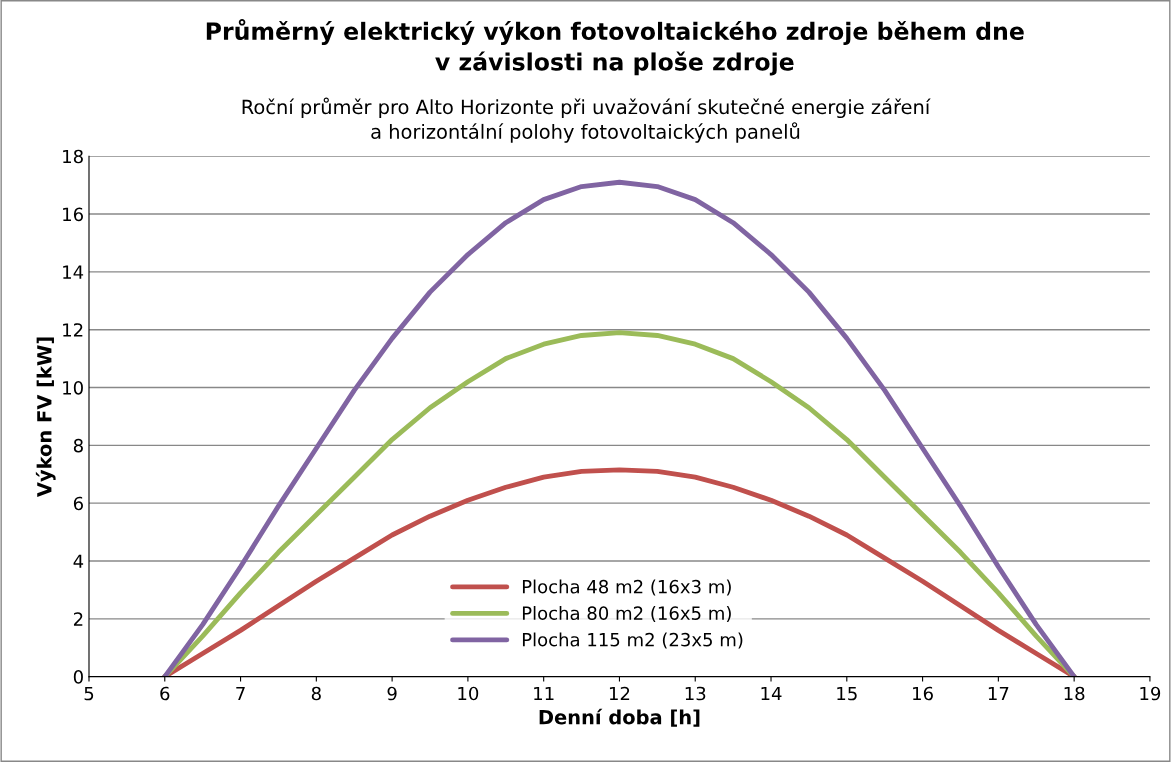  Describe the element at coordinates (771, 693) in the screenshot. I see `x-tick-label: 14` at that location.